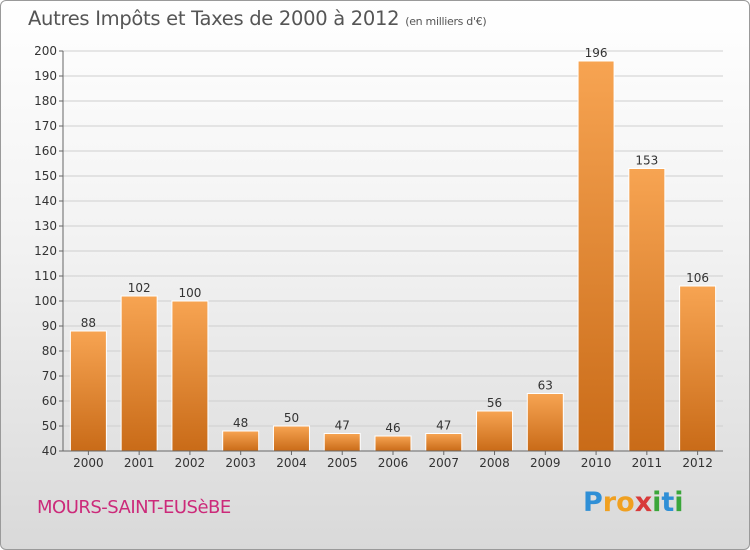 The height and width of the screenshot is (550, 750). I want to click on value-label-2000: 88, so click(88, 323).